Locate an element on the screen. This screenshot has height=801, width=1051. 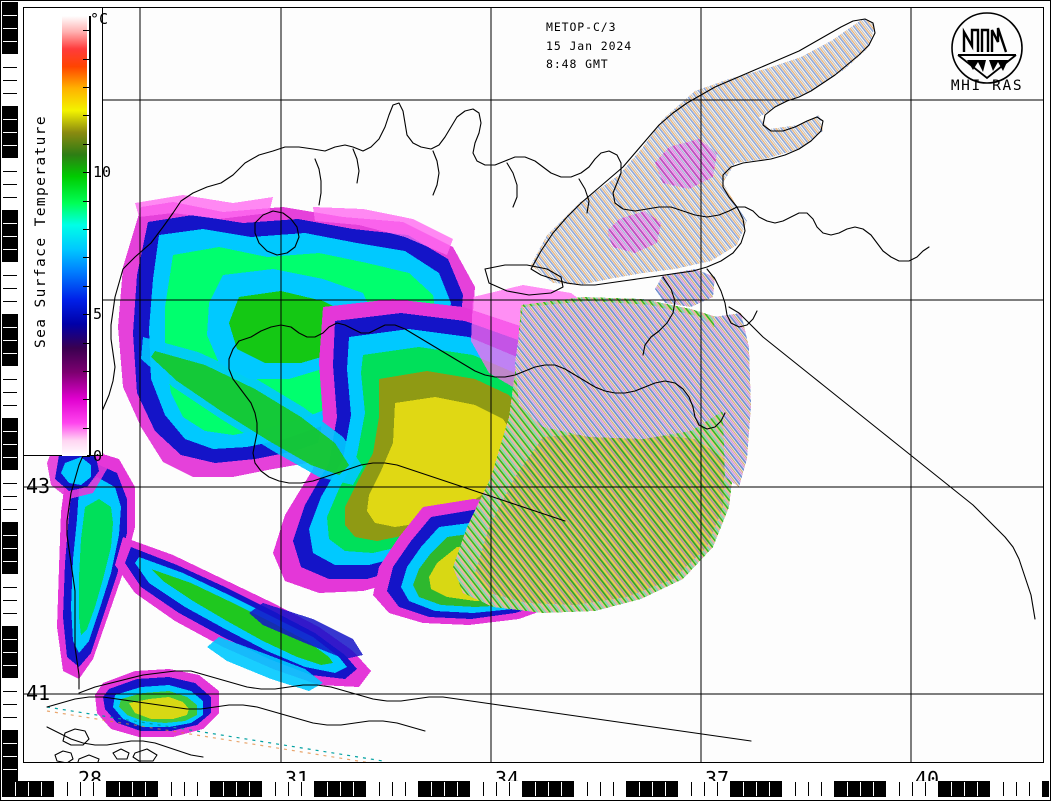
bottom-scale-ruler is located at coordinates (525, 789).